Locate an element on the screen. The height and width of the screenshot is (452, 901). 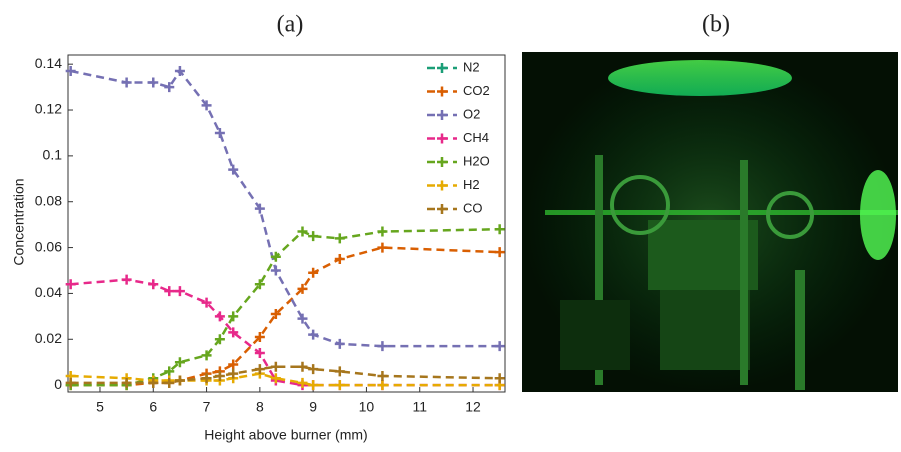
legend-label: O2 is located at coordinates (471, 113).